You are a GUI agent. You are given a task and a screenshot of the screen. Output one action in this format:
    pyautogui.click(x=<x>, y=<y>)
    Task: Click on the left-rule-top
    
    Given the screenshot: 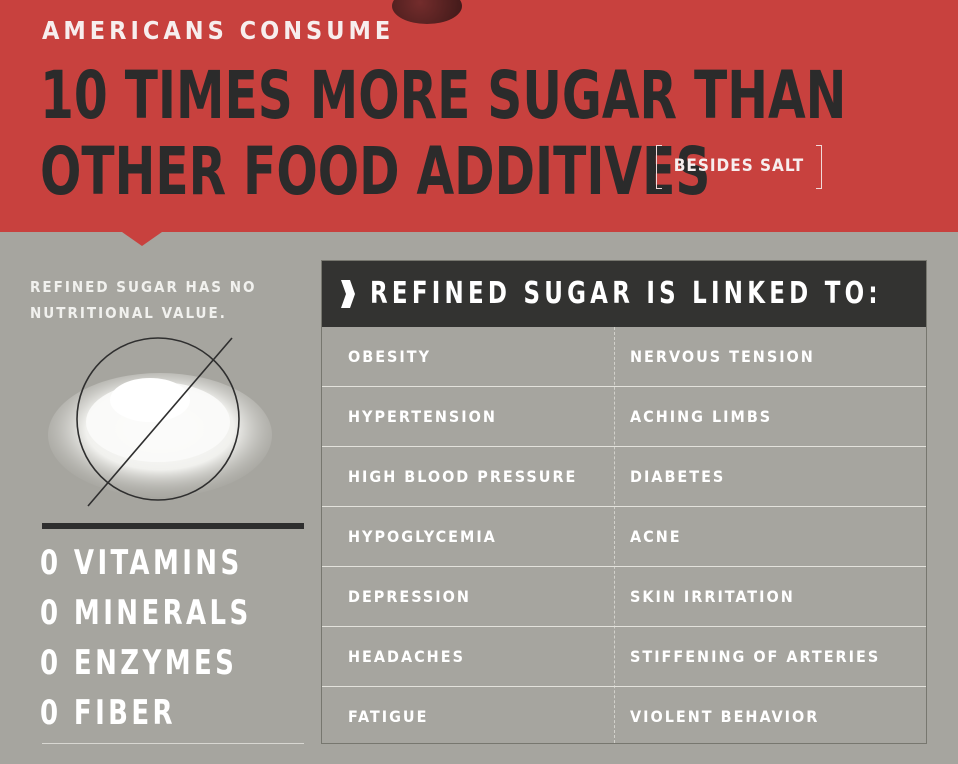 What is the action you would take?
    pyautogui.click(x=173, y=526)
    